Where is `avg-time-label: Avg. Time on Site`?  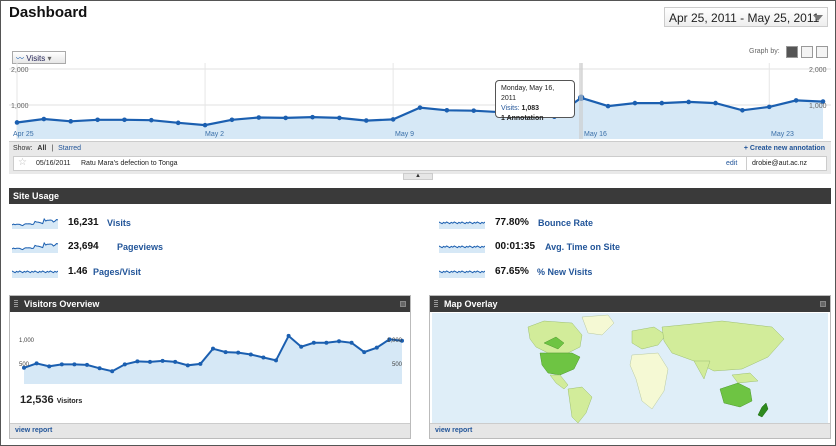 avg-time-label: Avg. Time on Site is located at coordinates (583, 247).